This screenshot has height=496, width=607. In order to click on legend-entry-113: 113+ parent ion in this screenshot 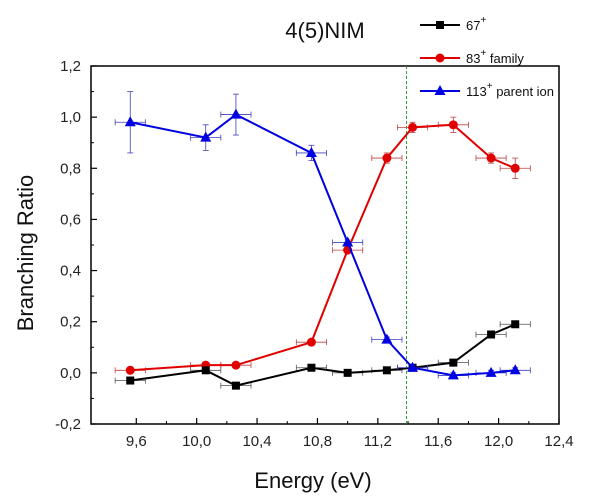, I will do `click(487, 90)`.